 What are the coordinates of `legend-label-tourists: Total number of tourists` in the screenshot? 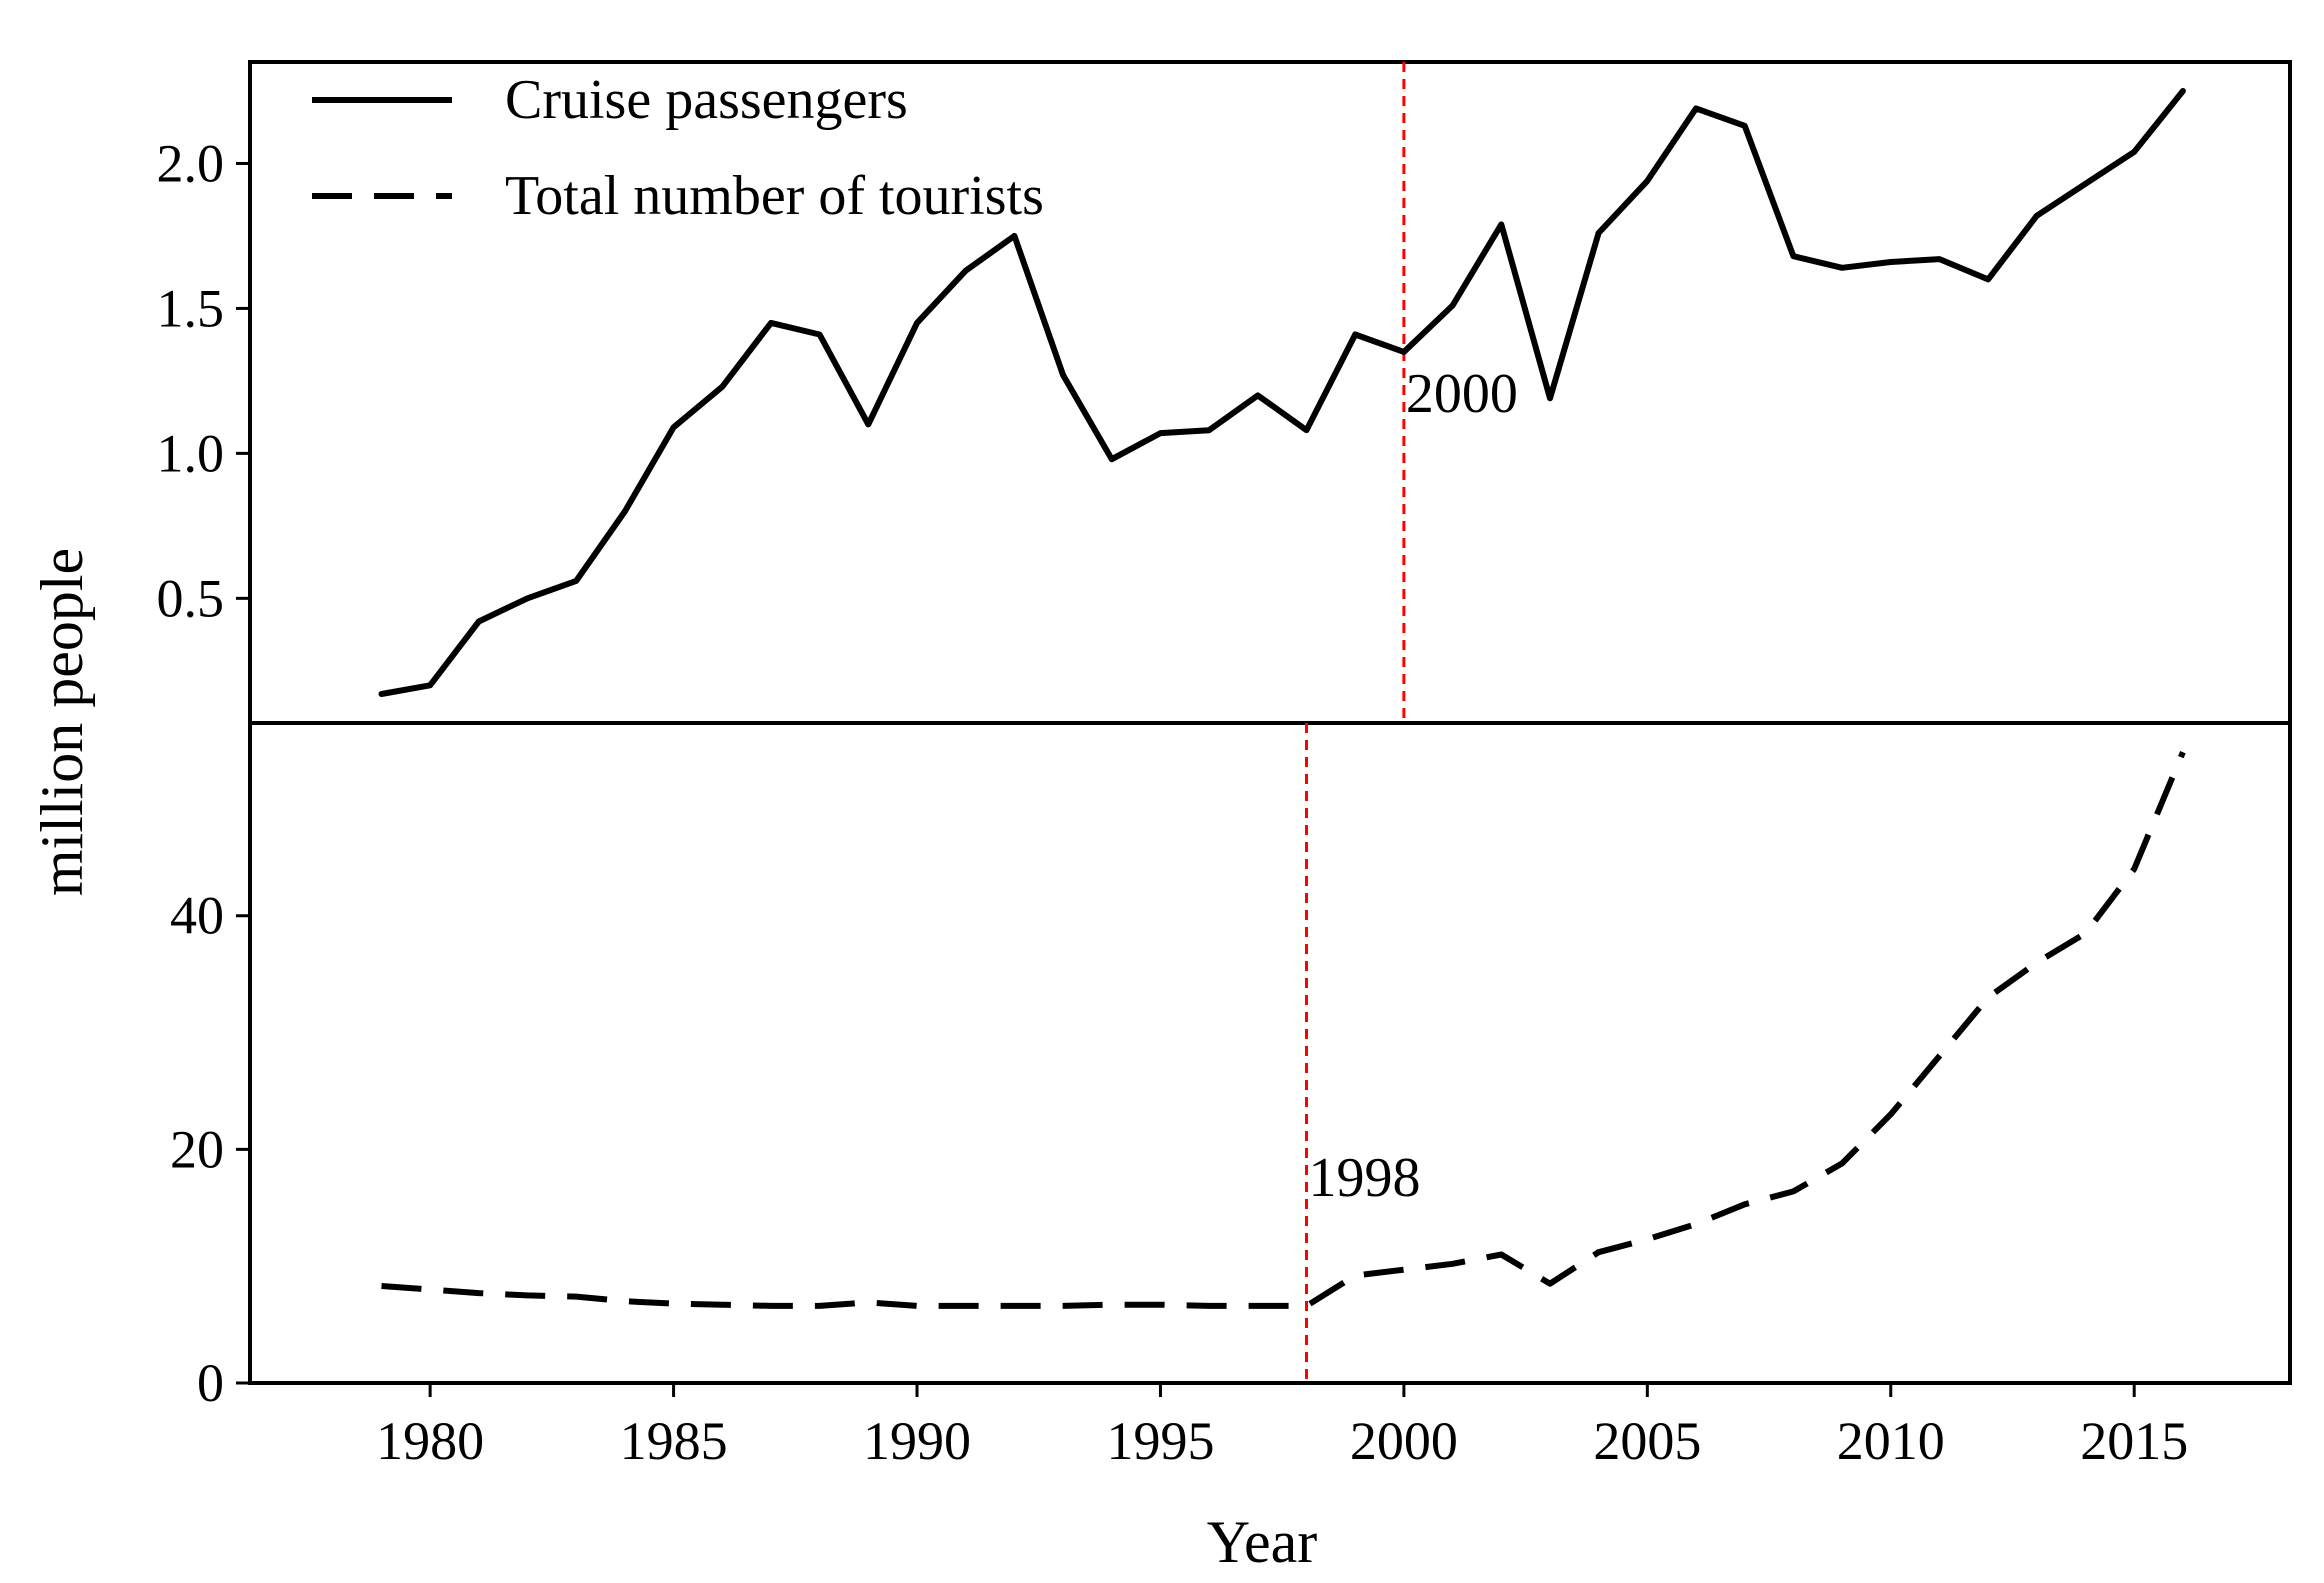 It's located at (774, 196).